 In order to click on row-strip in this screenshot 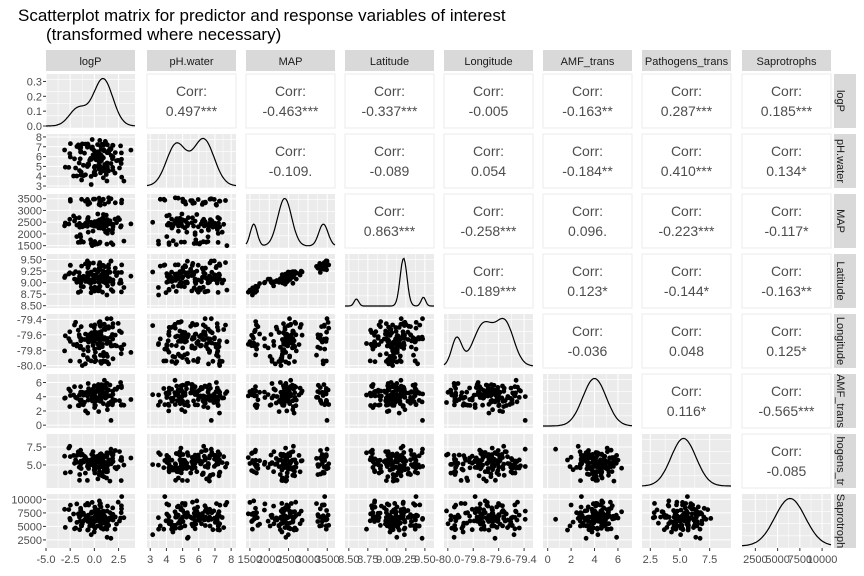, I will do `click(845, 521)`.